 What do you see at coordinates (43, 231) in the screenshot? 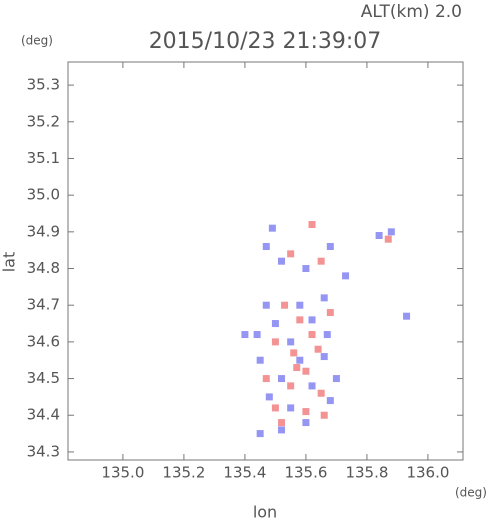
I see `y-tick-label: 34.9` at bounding box center [43, 231].